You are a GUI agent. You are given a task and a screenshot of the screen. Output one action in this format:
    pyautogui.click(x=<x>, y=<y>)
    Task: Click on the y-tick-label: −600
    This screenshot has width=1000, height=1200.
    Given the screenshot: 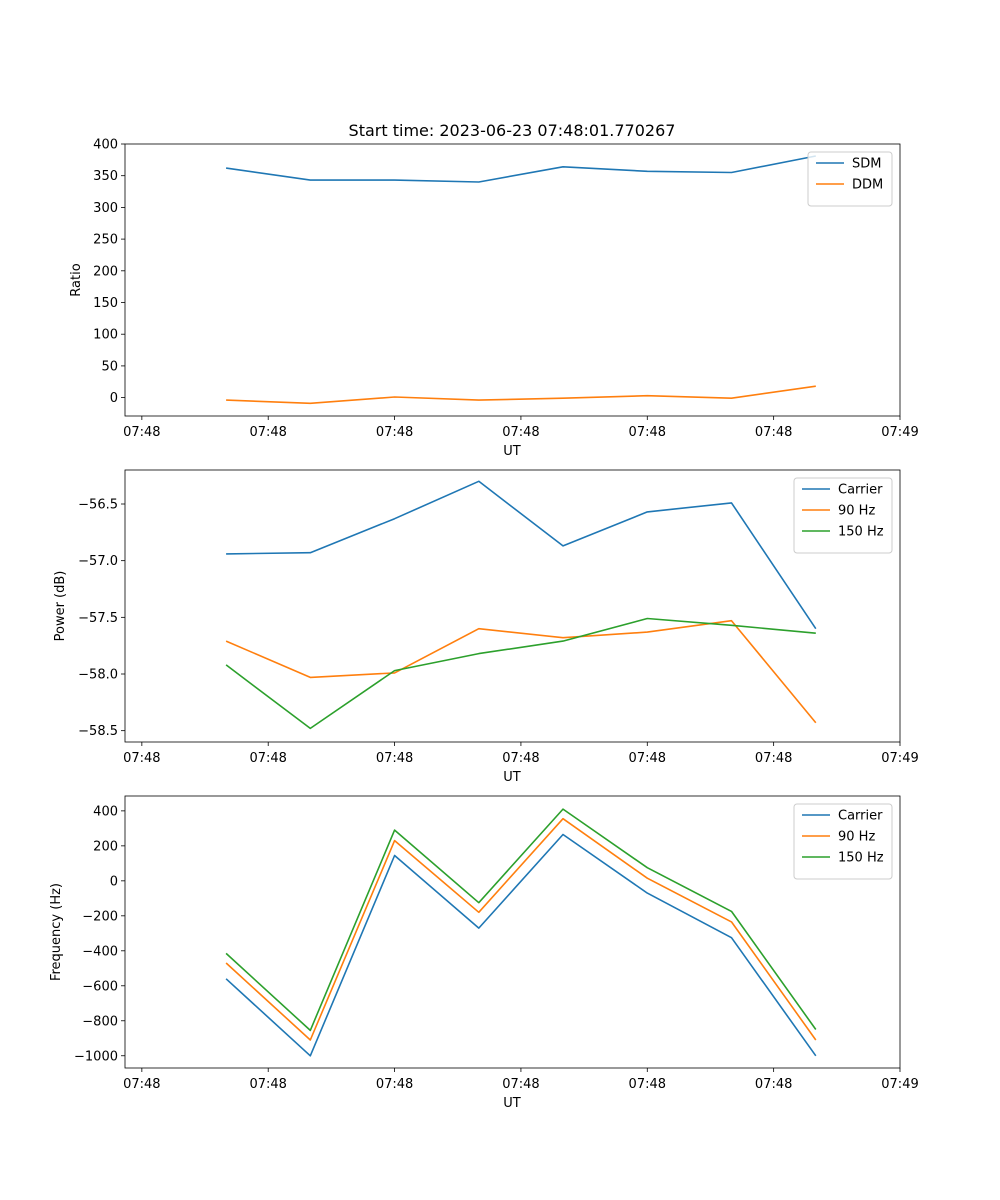 What is the action you would take?
    pyautogui.click(x=100, y=986)
    